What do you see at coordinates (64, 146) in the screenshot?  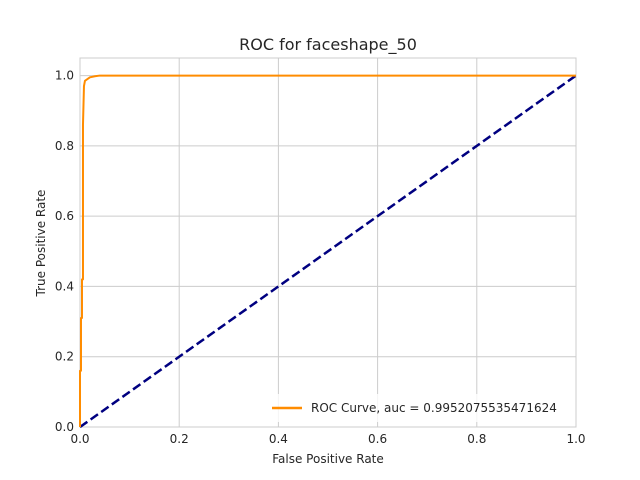 I see `y-tick-label: 0.8` at bounding box center [64, 146].